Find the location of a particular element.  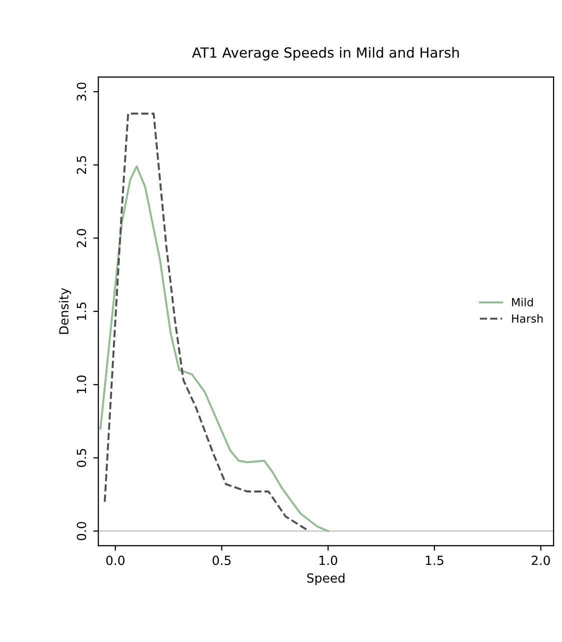

y-tick-label: 2.5 is located at coordinates (81, 165).